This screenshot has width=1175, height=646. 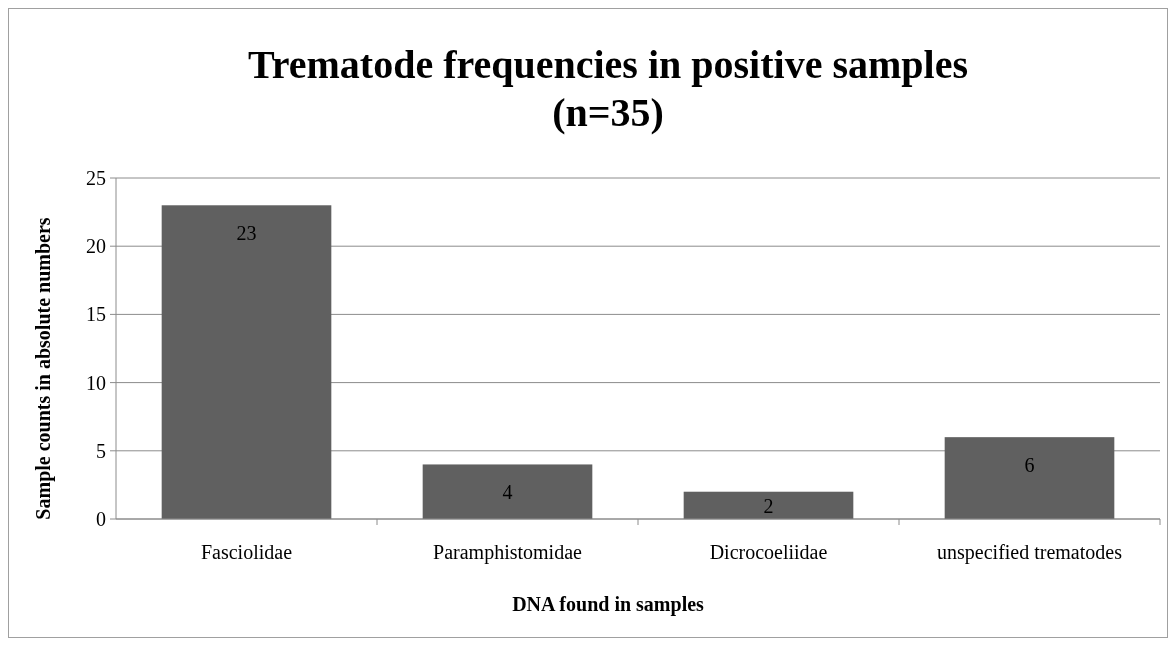 What do you see at coordinates (768, 552) in the screenshot?
I see `x-tick-label: Dicrocoeliidae` at bounding box center [768, 552].